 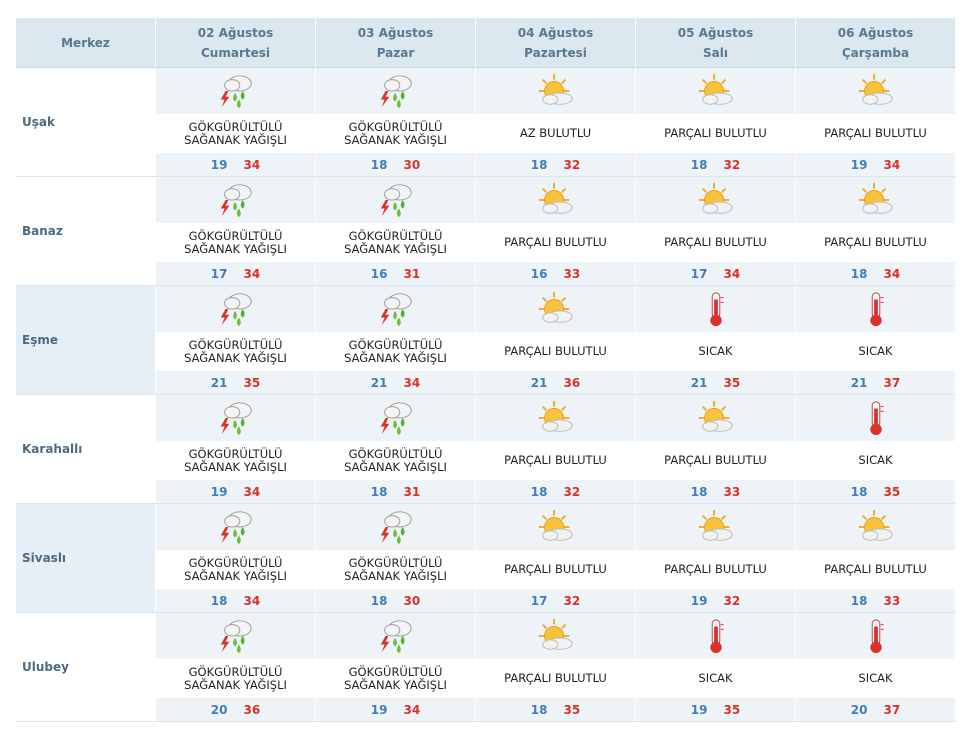 I want to click on day-header: 03 Ağustos Pazar, so click(x=396, y=42).